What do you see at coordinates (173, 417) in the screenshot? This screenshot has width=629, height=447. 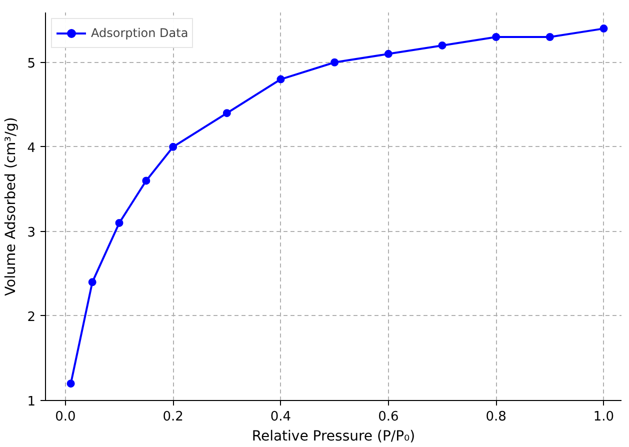 I see `x-tick-label: 0.2` at bounding box center [173, 417].